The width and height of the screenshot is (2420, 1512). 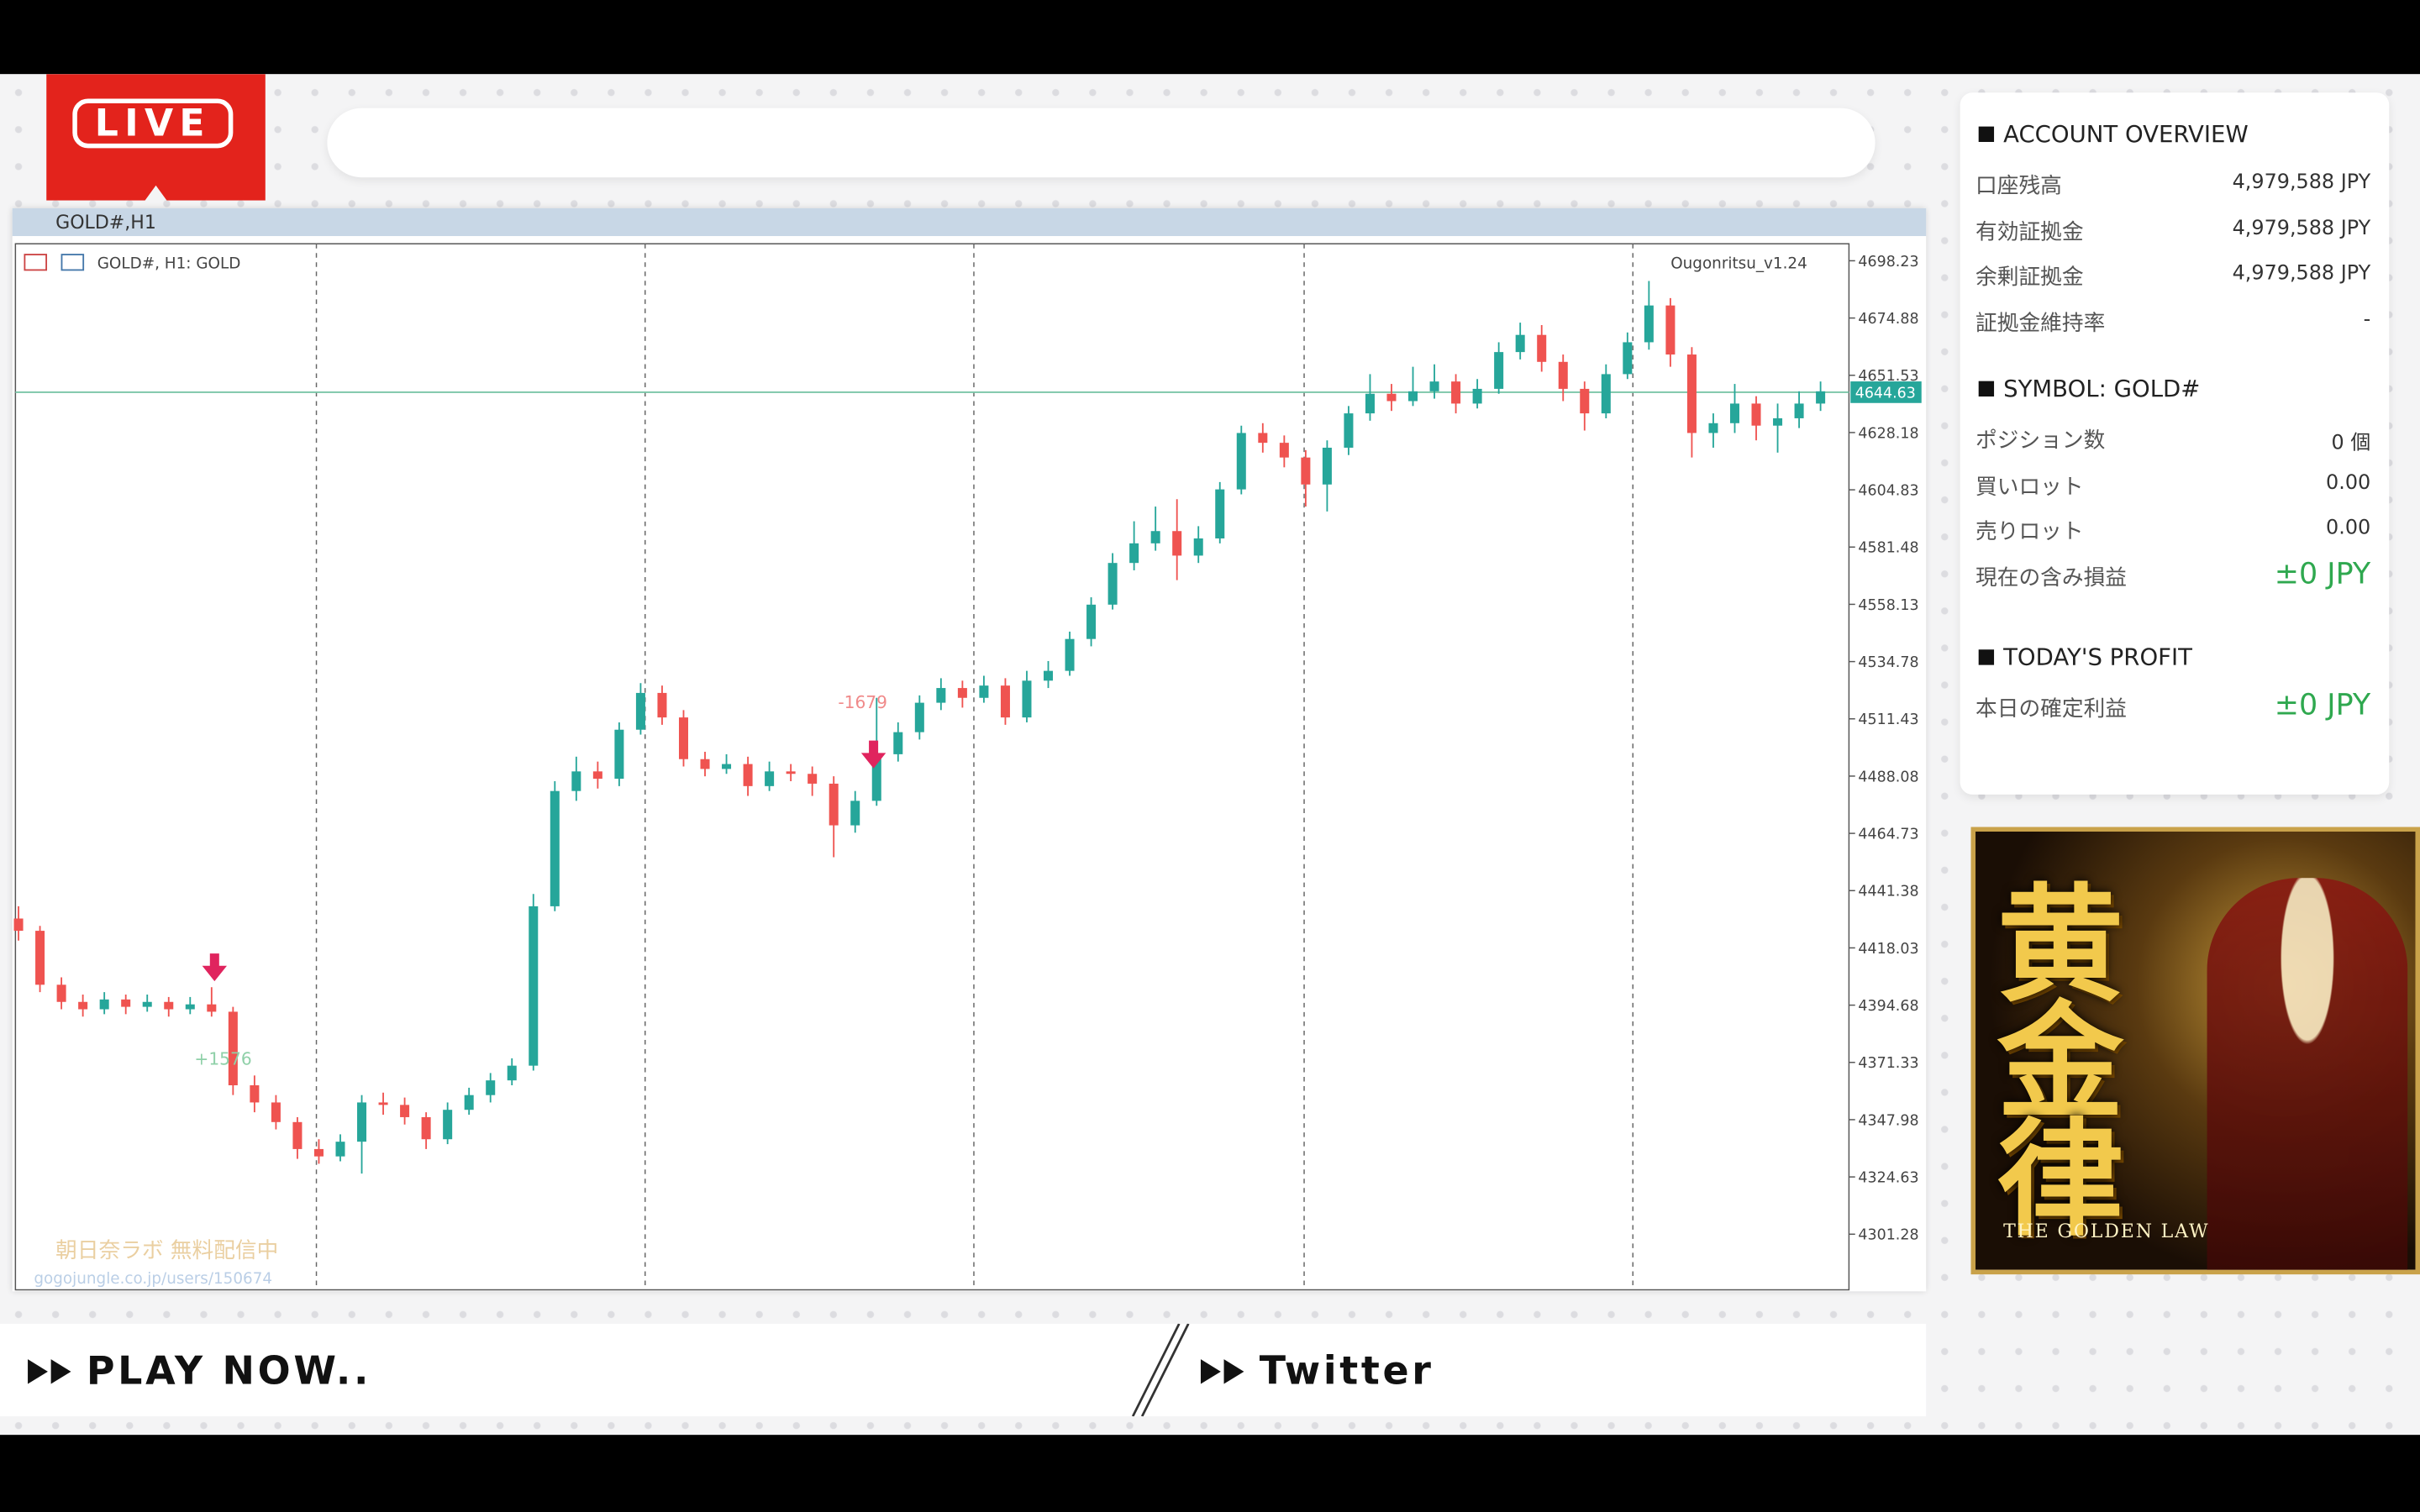 I want to click on y-tick-label: 4488.08, so click(x=1888, y=777).